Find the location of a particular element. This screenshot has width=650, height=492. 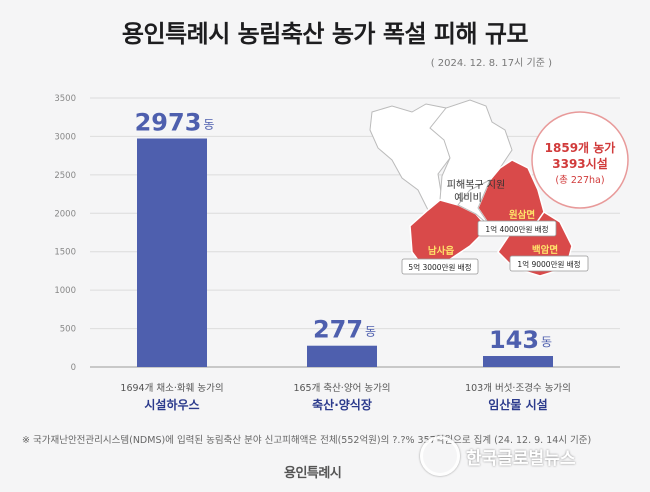

y-tick-label-1000: 1000 is located at coordinates (65, 291).